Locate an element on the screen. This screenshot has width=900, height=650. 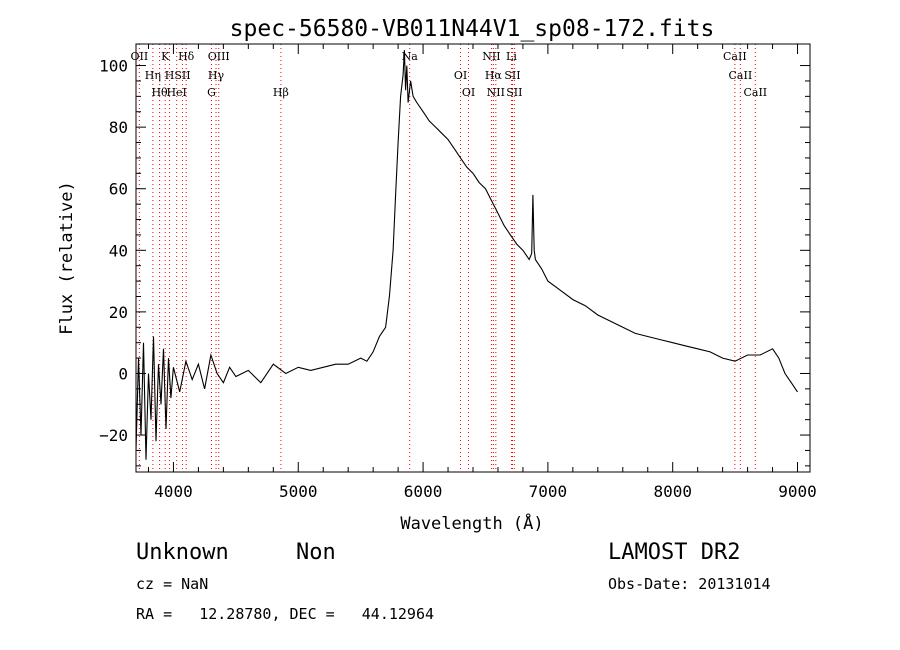
subclass-label: Non is located at coordinates (316, 552).